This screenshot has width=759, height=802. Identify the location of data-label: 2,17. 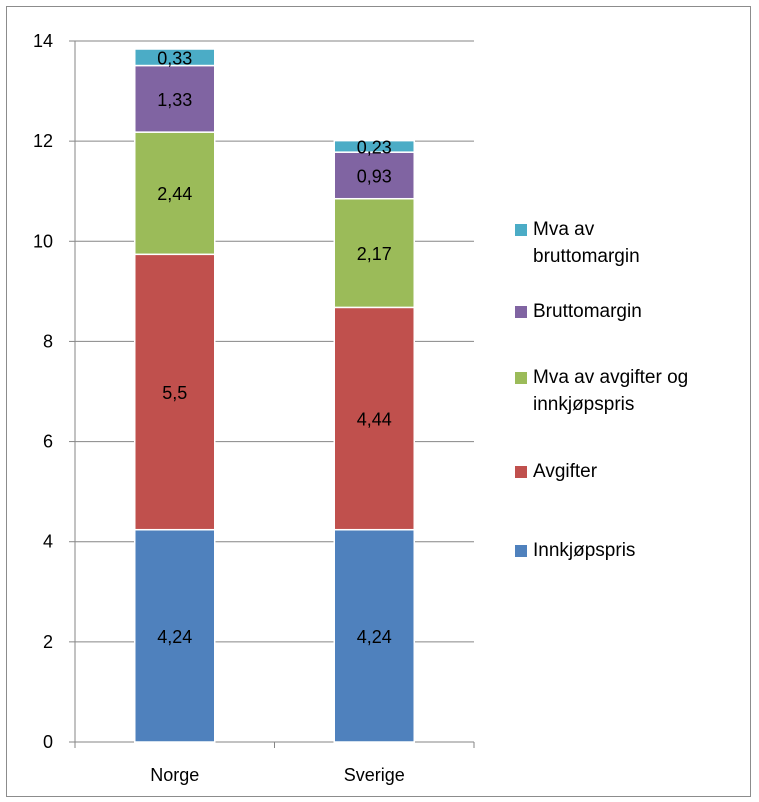
(374, 254).